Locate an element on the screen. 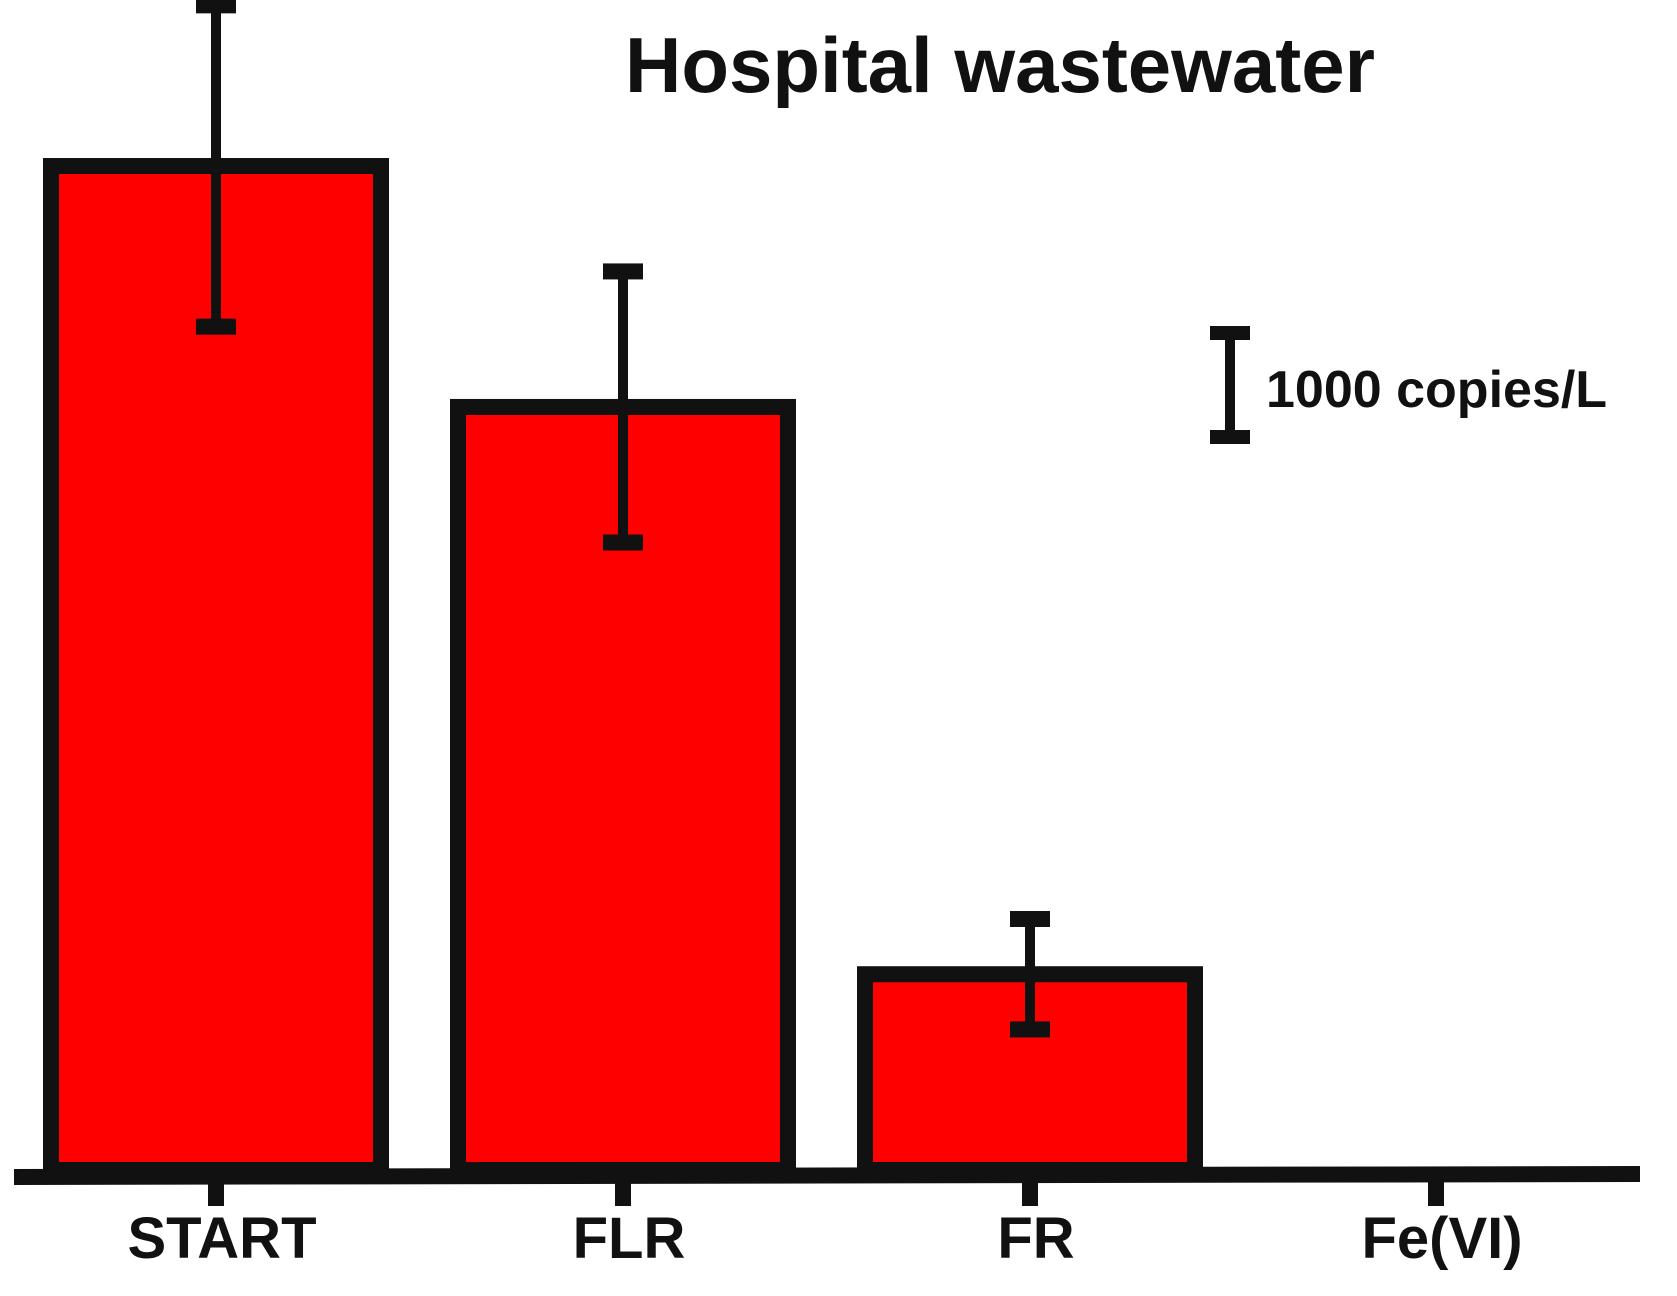 Image resolution: width=1677 pixels, height=1296 pixels. scale-bar-label: 1000 copies/L is located at coordinates (1436, 390).